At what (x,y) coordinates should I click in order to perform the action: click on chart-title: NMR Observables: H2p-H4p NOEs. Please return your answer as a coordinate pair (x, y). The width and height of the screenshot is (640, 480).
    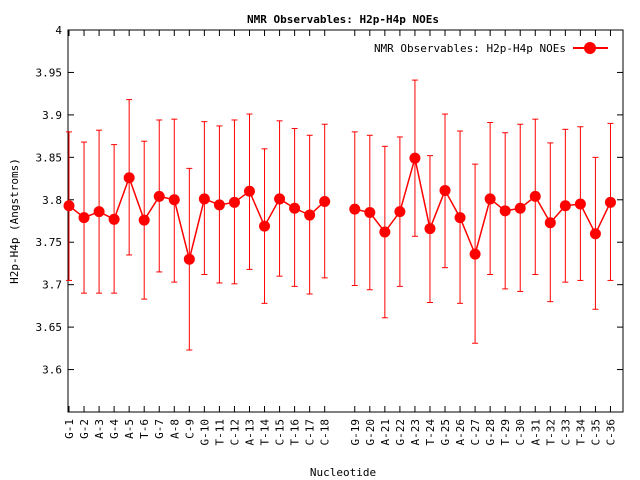
    Looking at the image, I should click on (343, 19).